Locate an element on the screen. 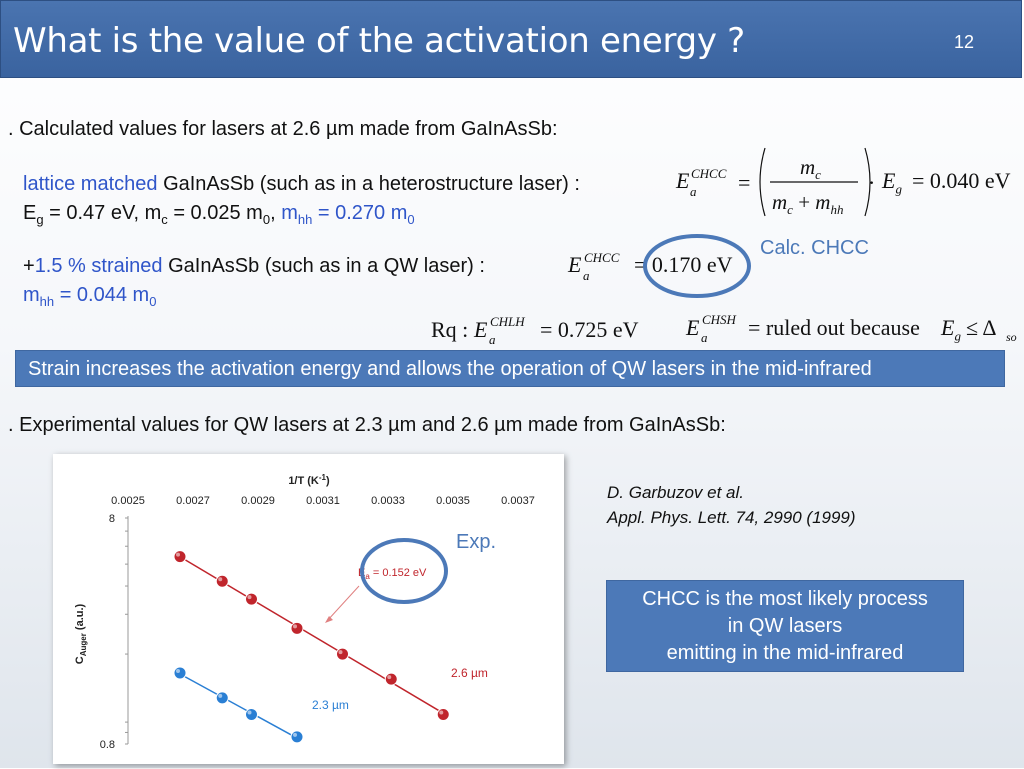 The height and width of the screenshot is (769, 1024). y-tick-top: 8 is located at coordinates (112, 519).